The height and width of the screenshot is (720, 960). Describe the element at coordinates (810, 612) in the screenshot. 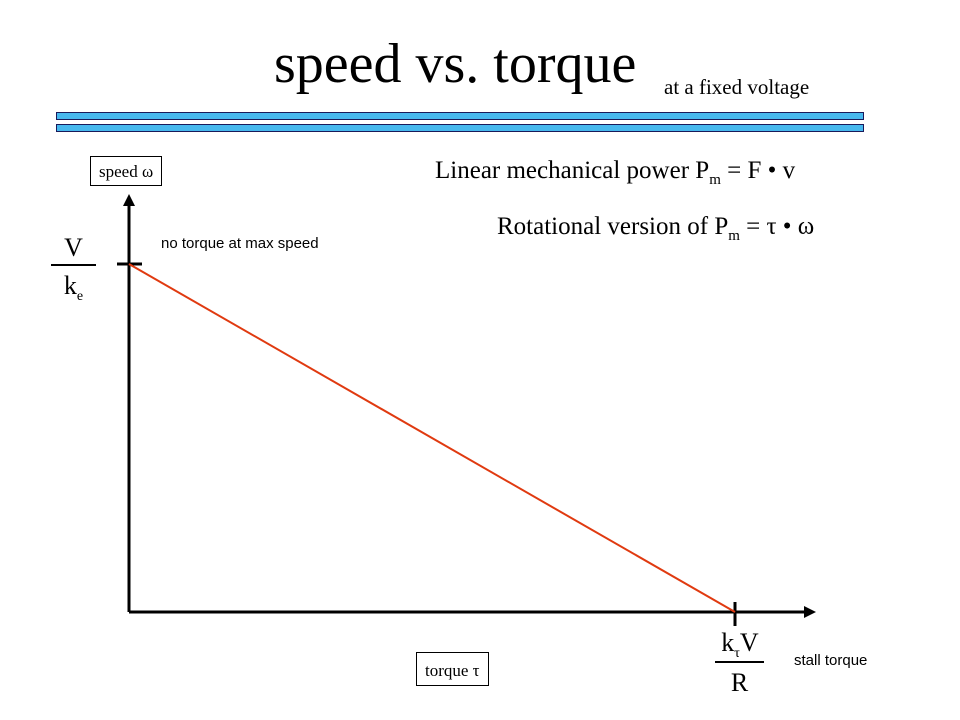

I see `x-axis-arrow` at that location.